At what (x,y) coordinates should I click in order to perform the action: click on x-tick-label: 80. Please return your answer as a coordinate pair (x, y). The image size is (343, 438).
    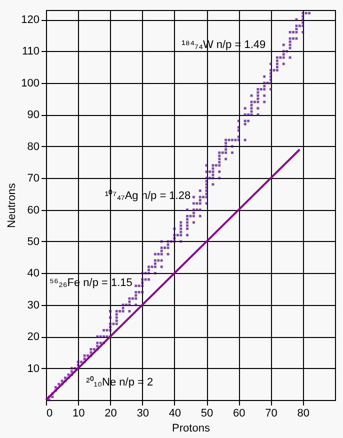
    Looking at the image, I should click on (303, 414).